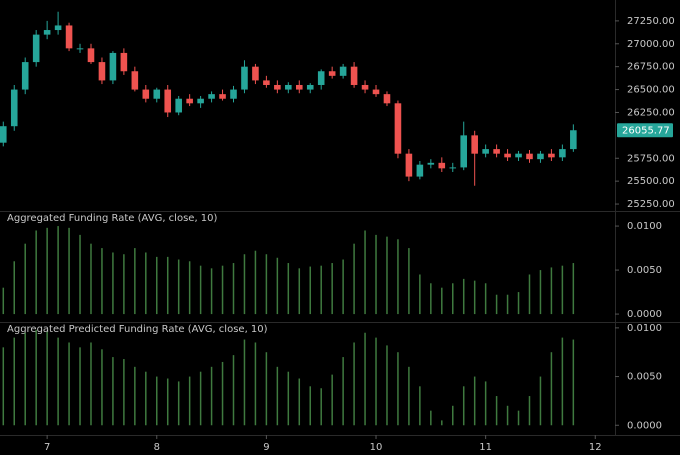 Image resolution: width=680 pixels, height=455 pixels. Describe the element at coordinates (485, 447) in the screenshot. I see `x-tick-label: 11` at that location.